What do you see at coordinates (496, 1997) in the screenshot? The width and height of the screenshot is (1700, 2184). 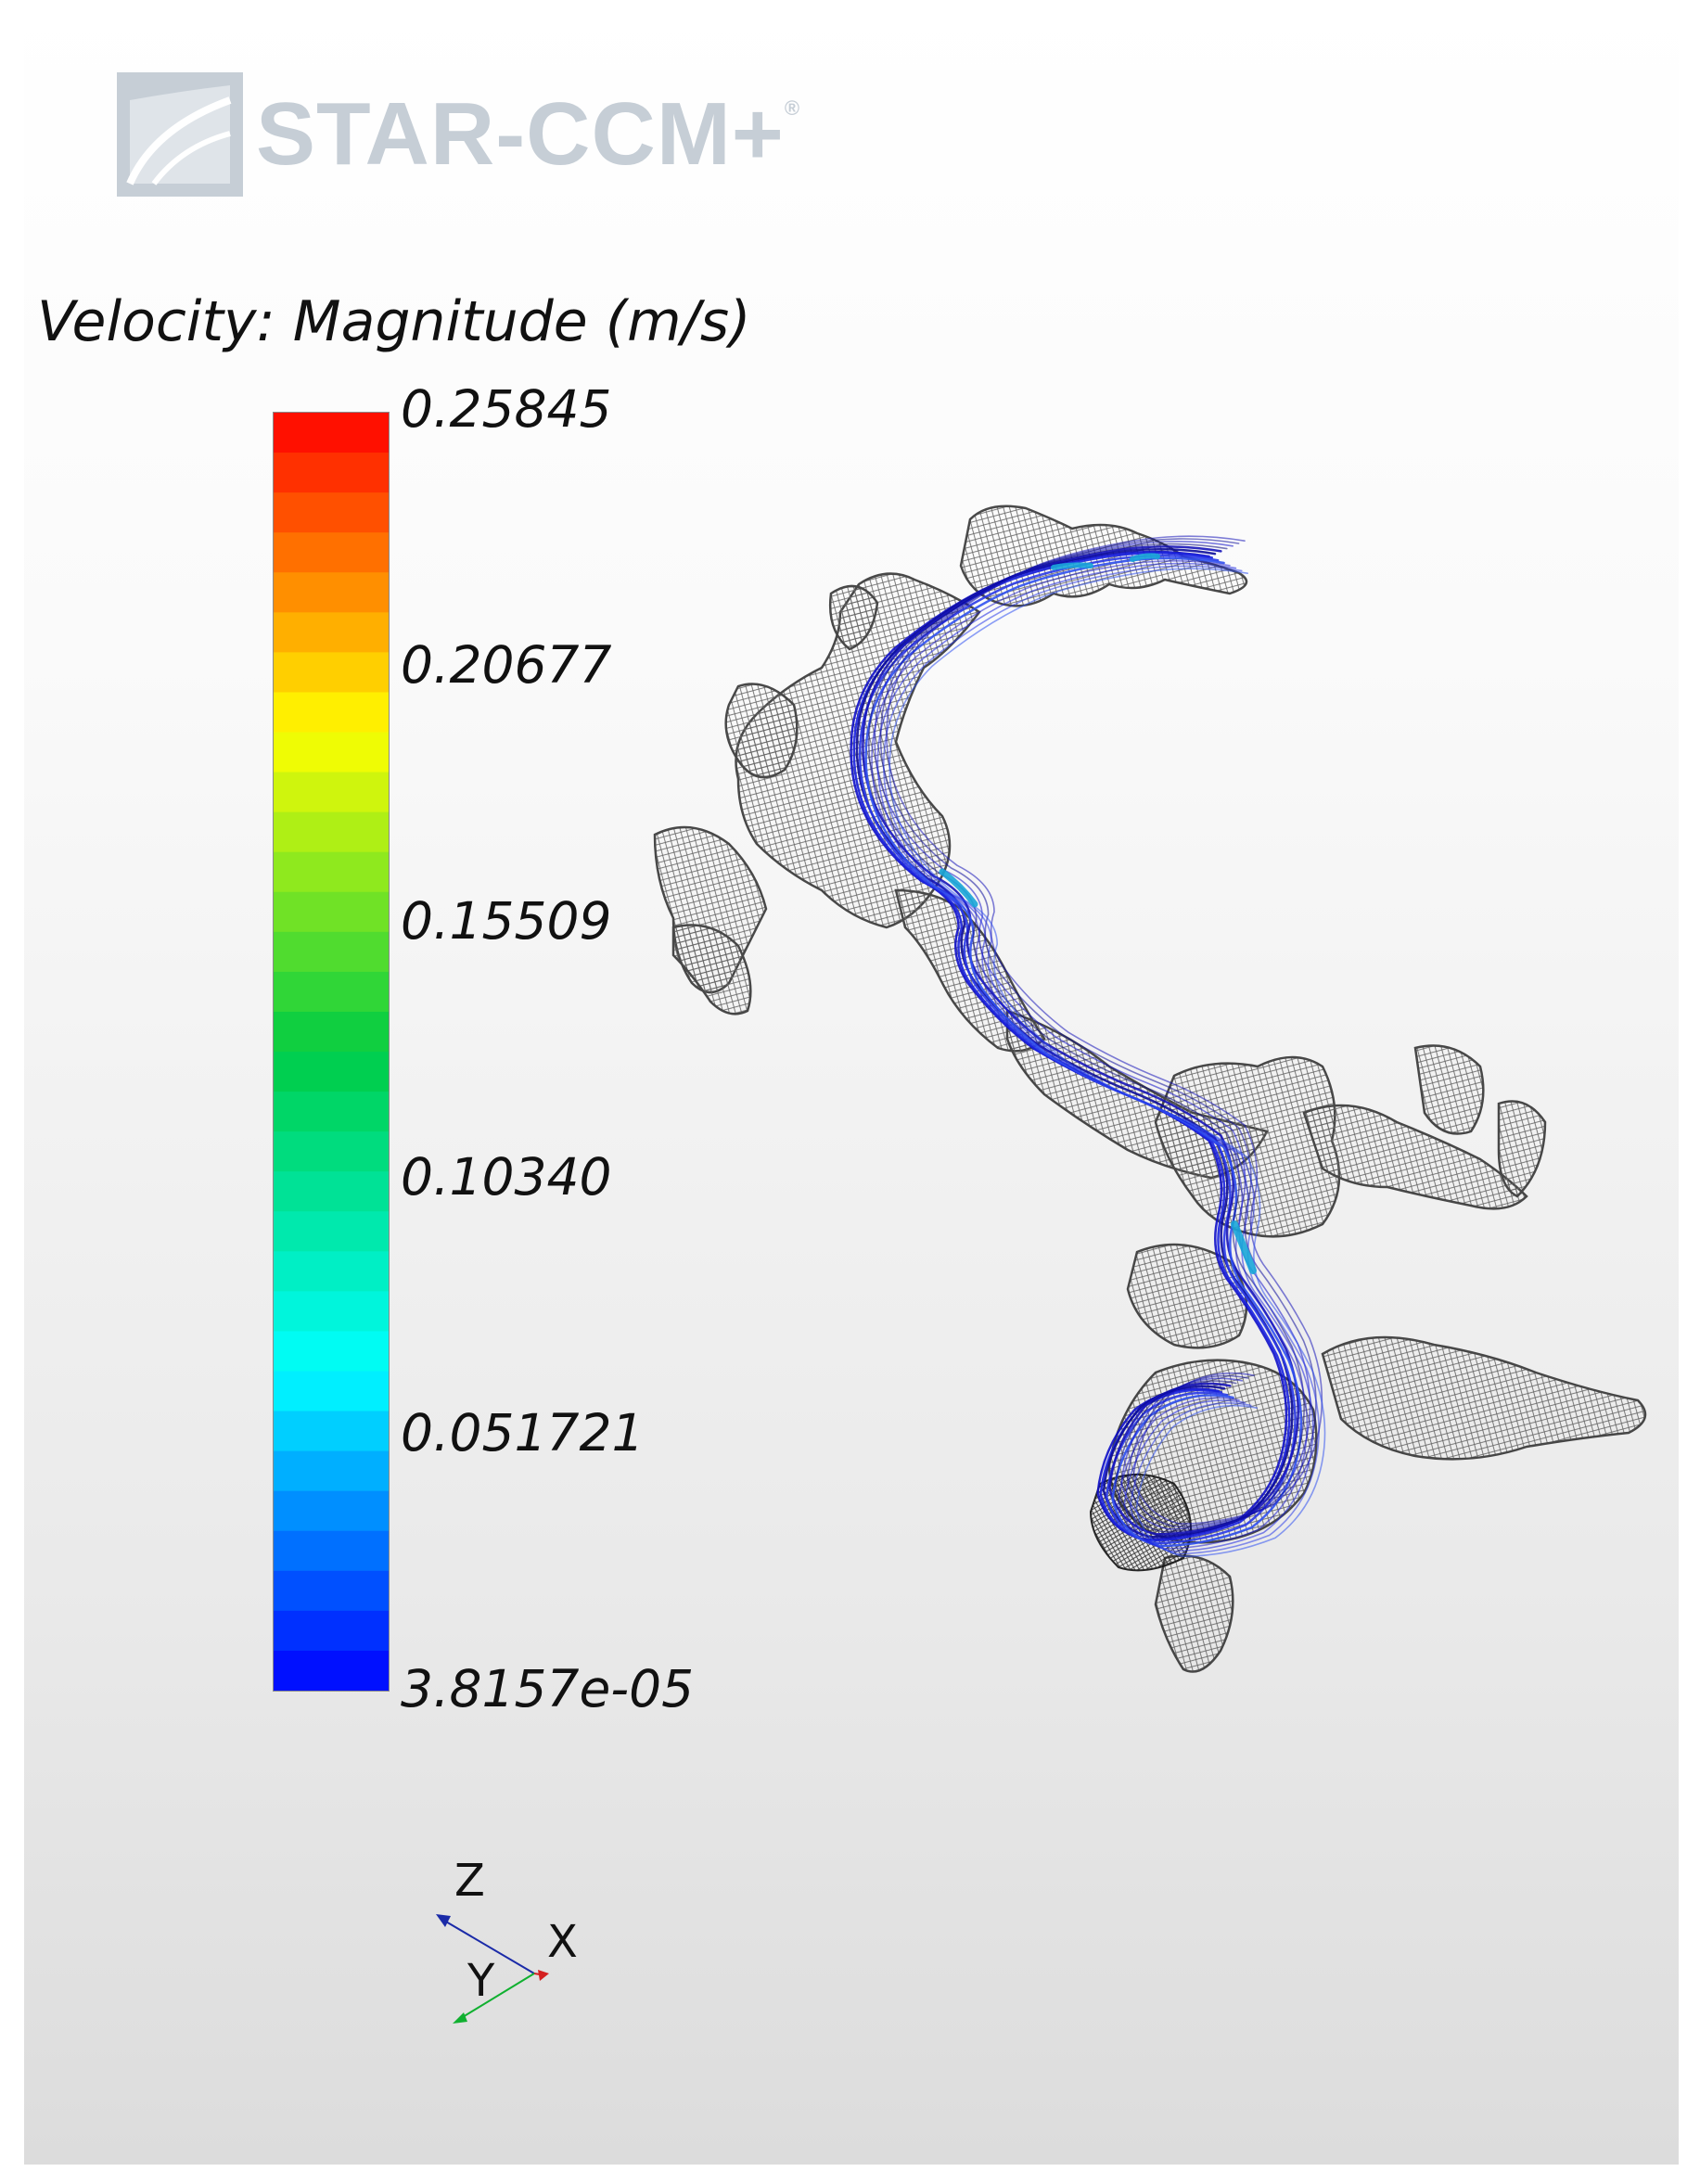 I see `y-axis-line` at bounding box center [496, 1997].